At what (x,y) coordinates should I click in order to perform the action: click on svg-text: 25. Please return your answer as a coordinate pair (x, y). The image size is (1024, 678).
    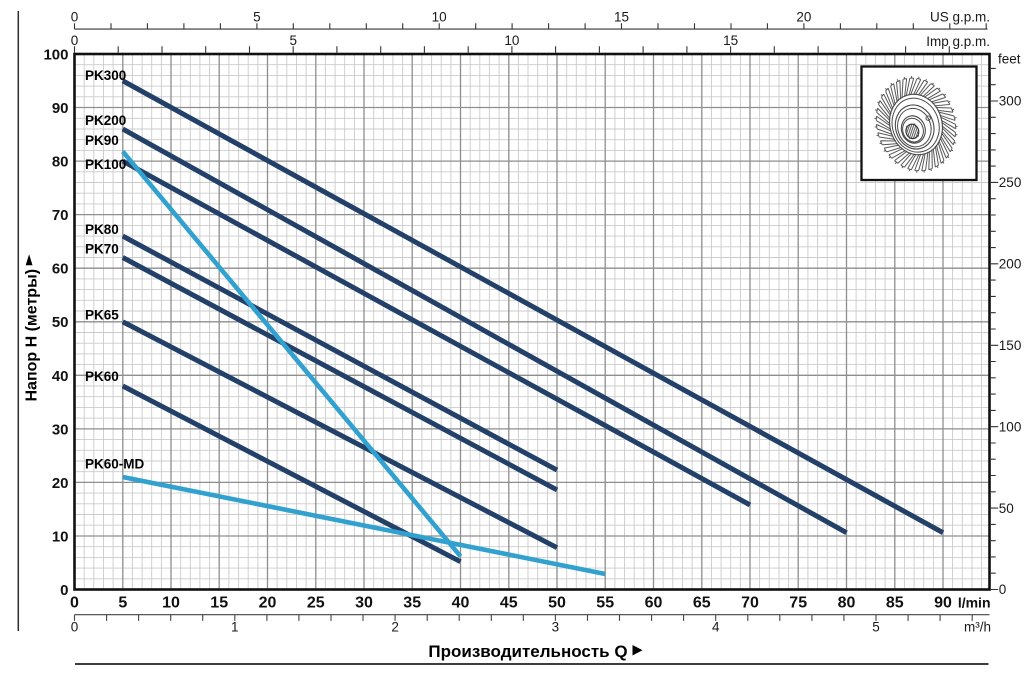
    Looking at the image, I should click on (316, 603).